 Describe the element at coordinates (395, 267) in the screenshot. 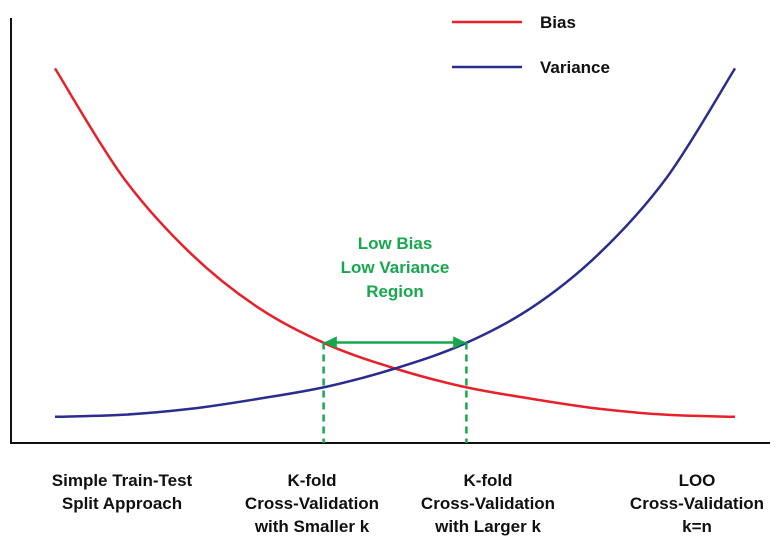

I see `annotation-line-2: Low Variance` at that location.